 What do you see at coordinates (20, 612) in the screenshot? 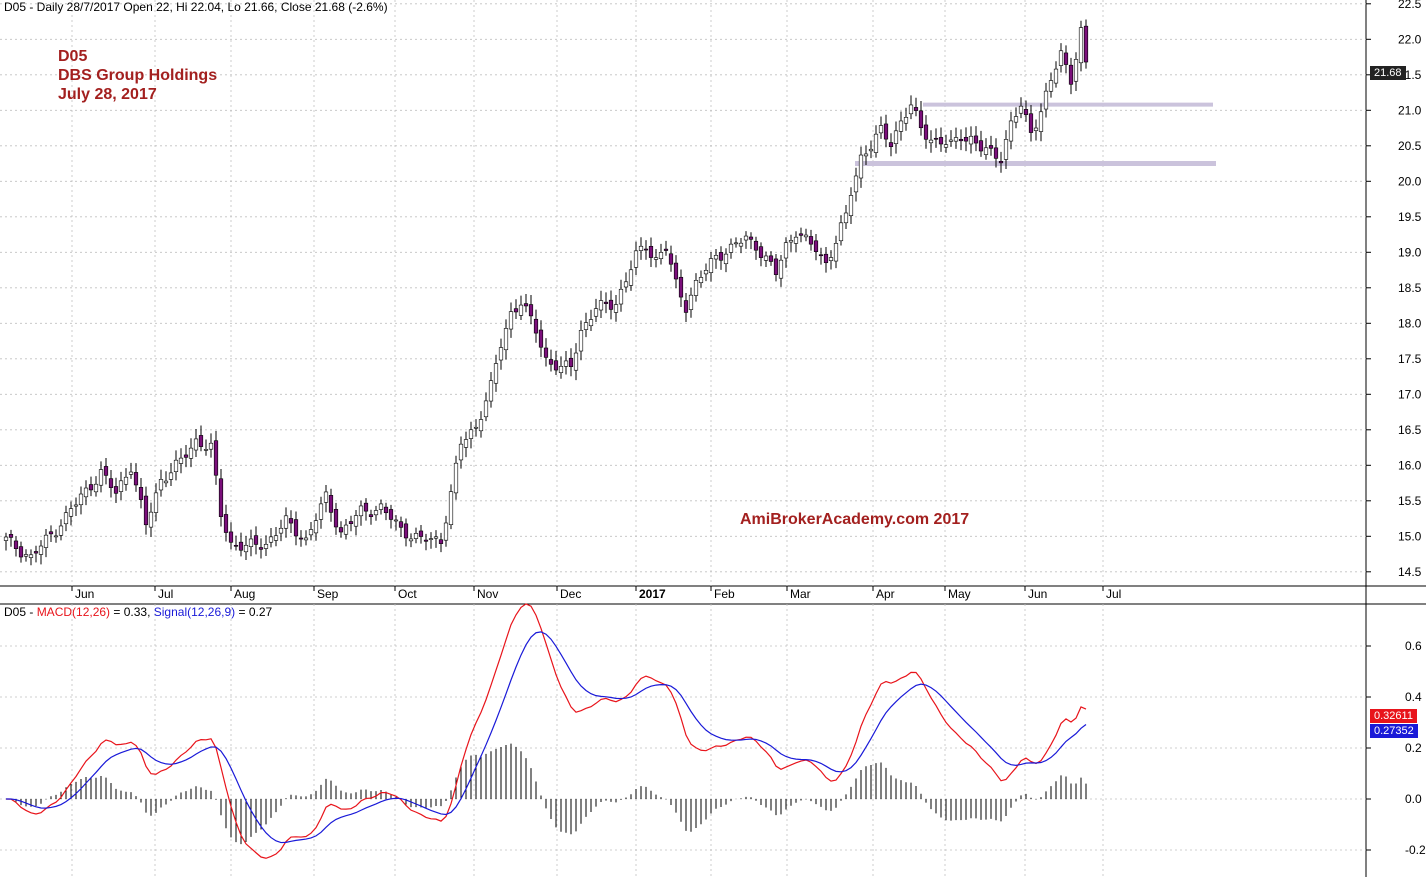
I see `macd-symbol-prefix: D05 -` at bounding box center [20, 612].